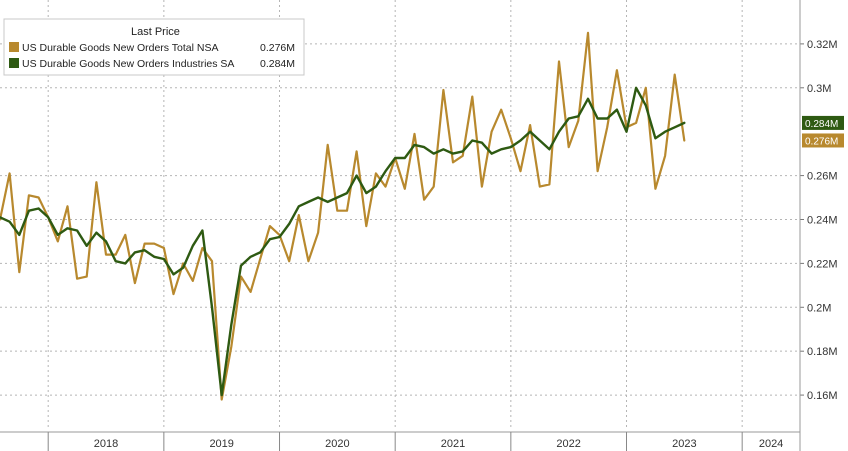 This screenshot has height=451, width=848. I want to click on legend-box, so click(154, 47).